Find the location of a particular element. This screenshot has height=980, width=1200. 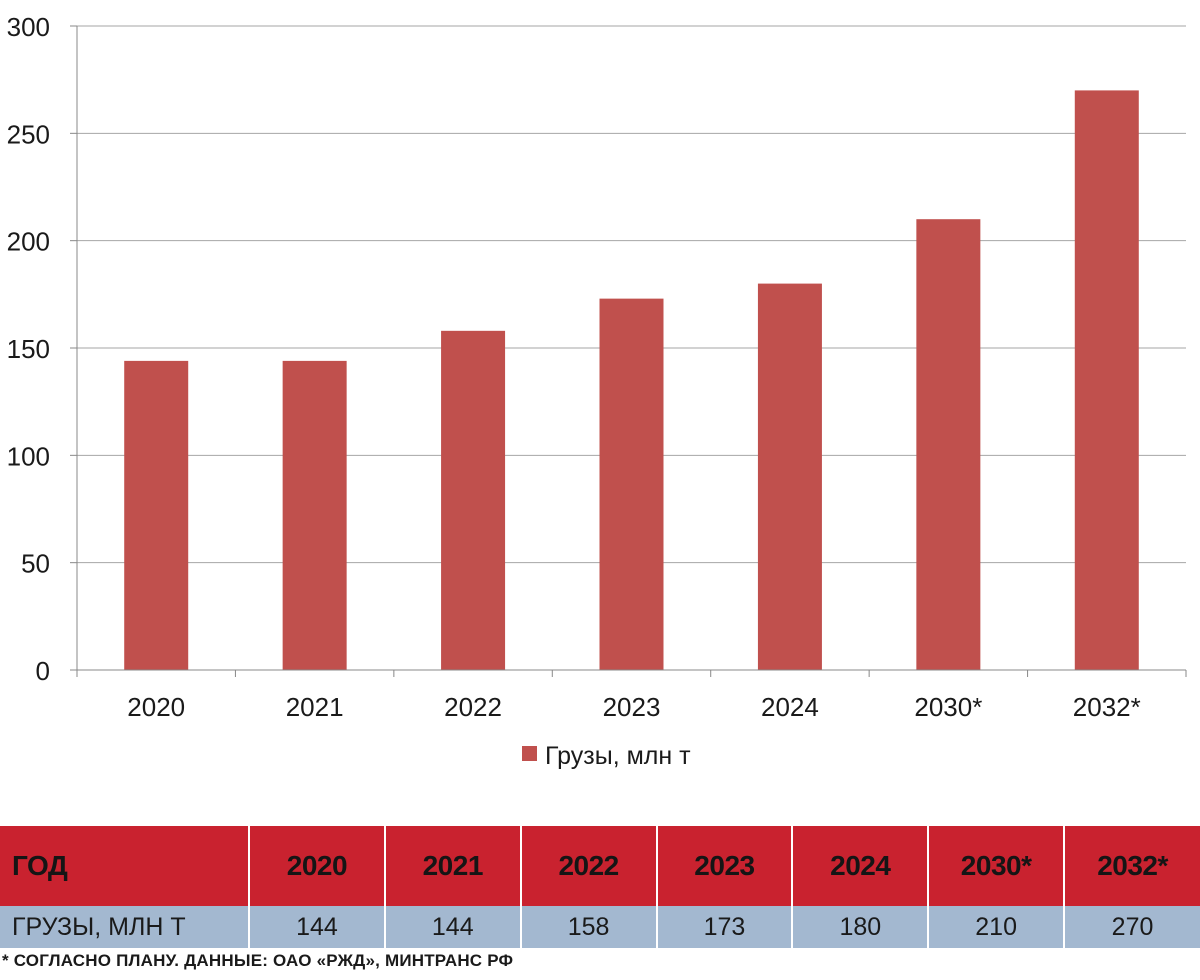

x-tick-label: 2030* is located at coordinates (948, 707).